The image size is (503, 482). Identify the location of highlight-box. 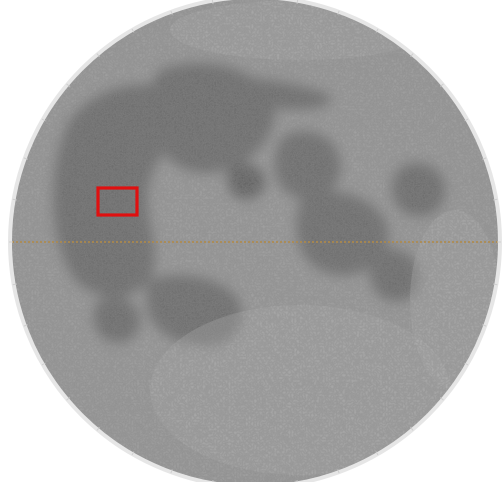
(117, 201).